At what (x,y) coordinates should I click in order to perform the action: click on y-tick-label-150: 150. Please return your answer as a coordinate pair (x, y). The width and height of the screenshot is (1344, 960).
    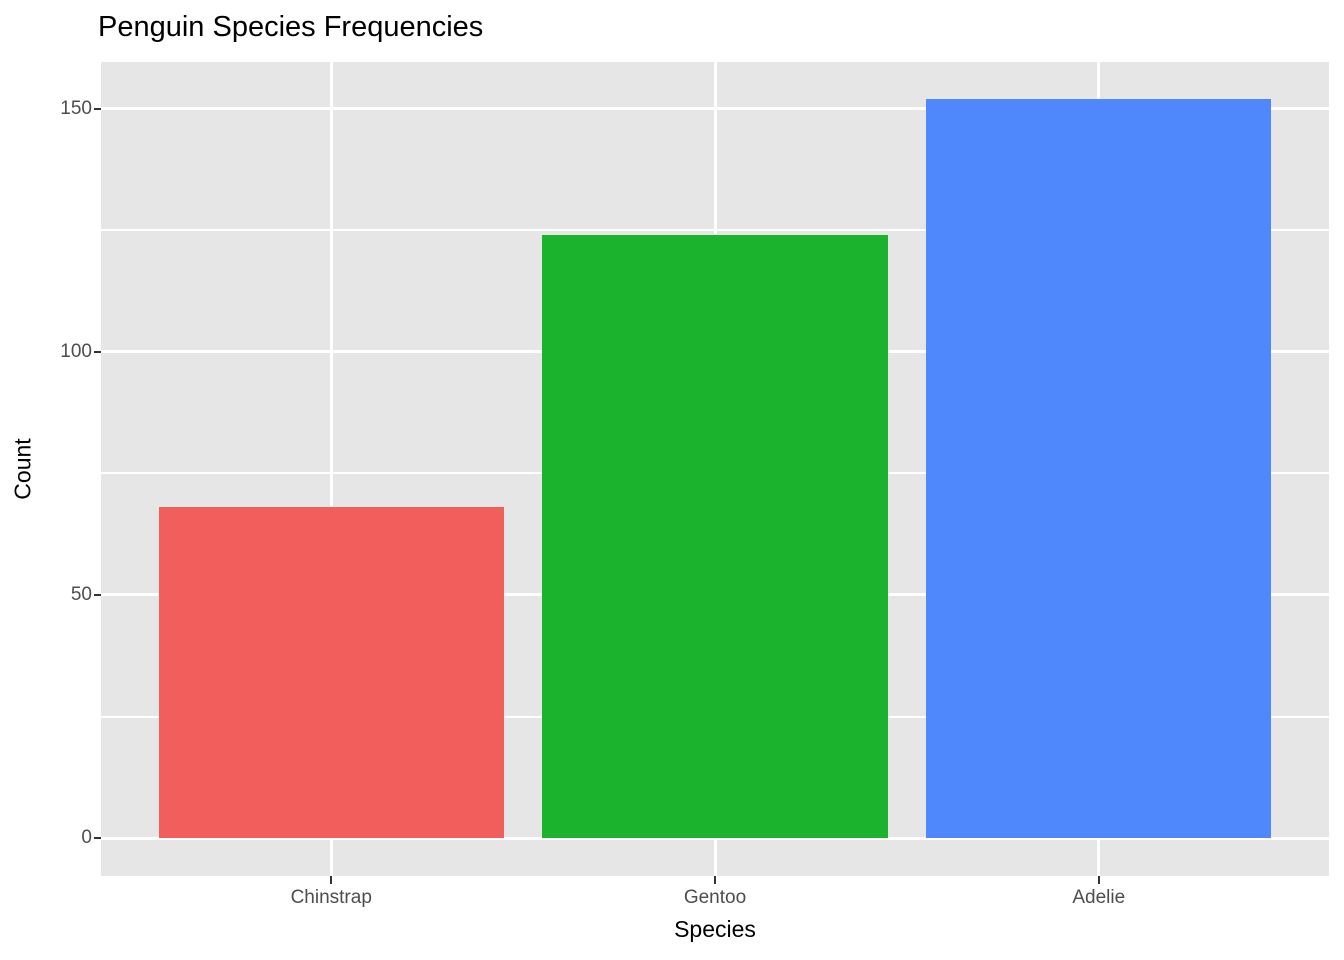
    Looking at the image, I should click on (76, 108).